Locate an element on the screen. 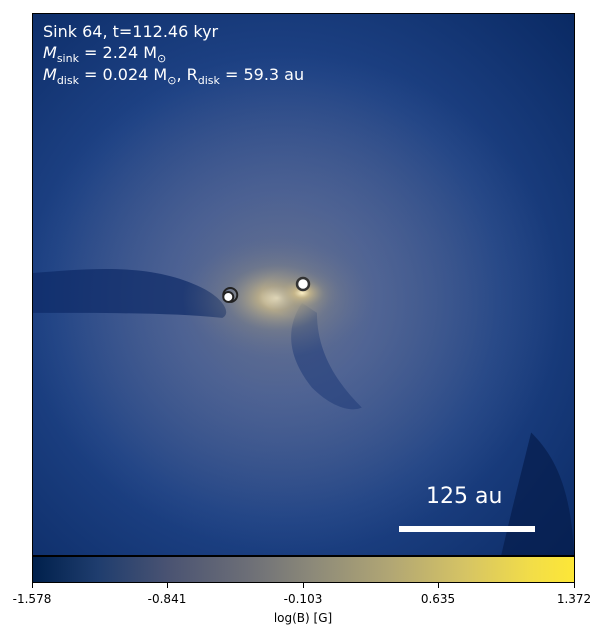 This screenshot has height=636, width=604. scale-bar is located at coordinates (467, 529).